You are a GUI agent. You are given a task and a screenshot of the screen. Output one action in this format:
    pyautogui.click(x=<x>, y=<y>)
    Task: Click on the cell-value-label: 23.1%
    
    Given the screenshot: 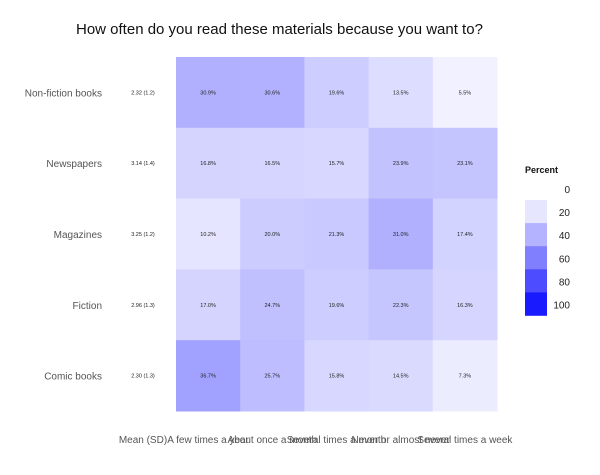 What is the action you would take?
    pyautogui.click(x=465, y=164)
    